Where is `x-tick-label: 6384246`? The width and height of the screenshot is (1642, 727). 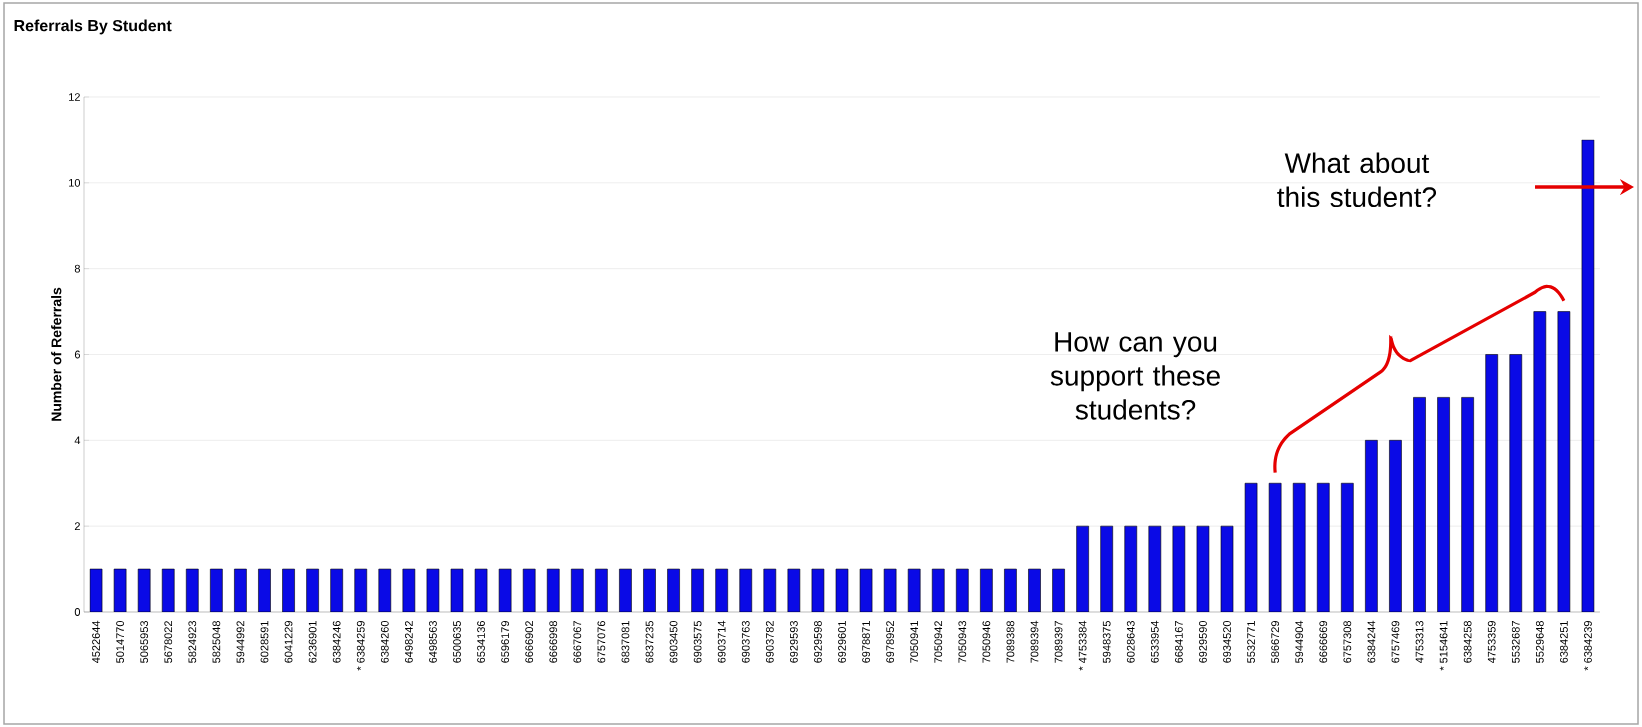 x-tick-label: 6384246 is located at coordinates (336, 642).